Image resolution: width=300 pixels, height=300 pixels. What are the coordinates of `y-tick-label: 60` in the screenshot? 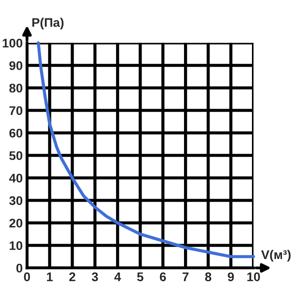 It's located at (15, 133).